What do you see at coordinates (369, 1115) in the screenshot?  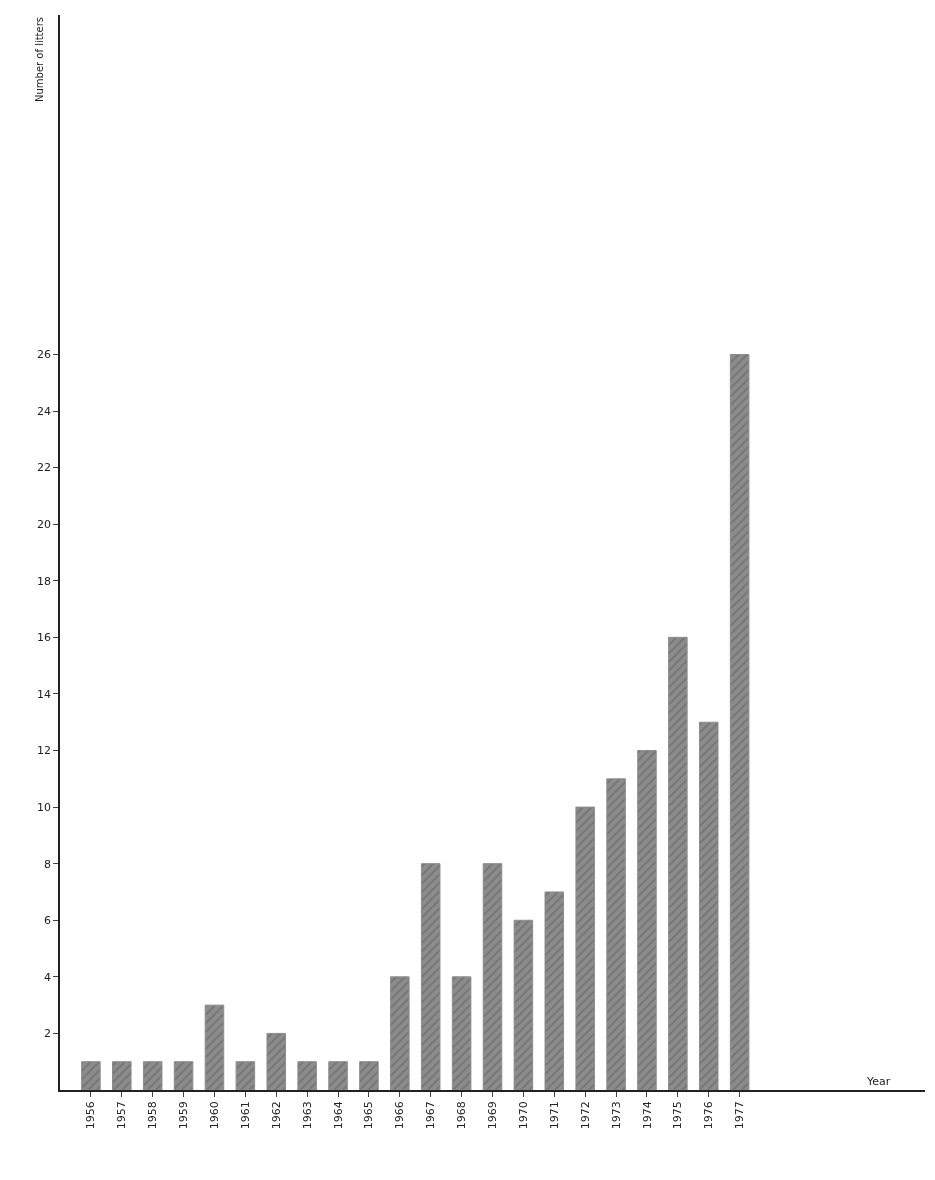 I see `x-tick-label: 1965` at bounding box center [369, 1115].